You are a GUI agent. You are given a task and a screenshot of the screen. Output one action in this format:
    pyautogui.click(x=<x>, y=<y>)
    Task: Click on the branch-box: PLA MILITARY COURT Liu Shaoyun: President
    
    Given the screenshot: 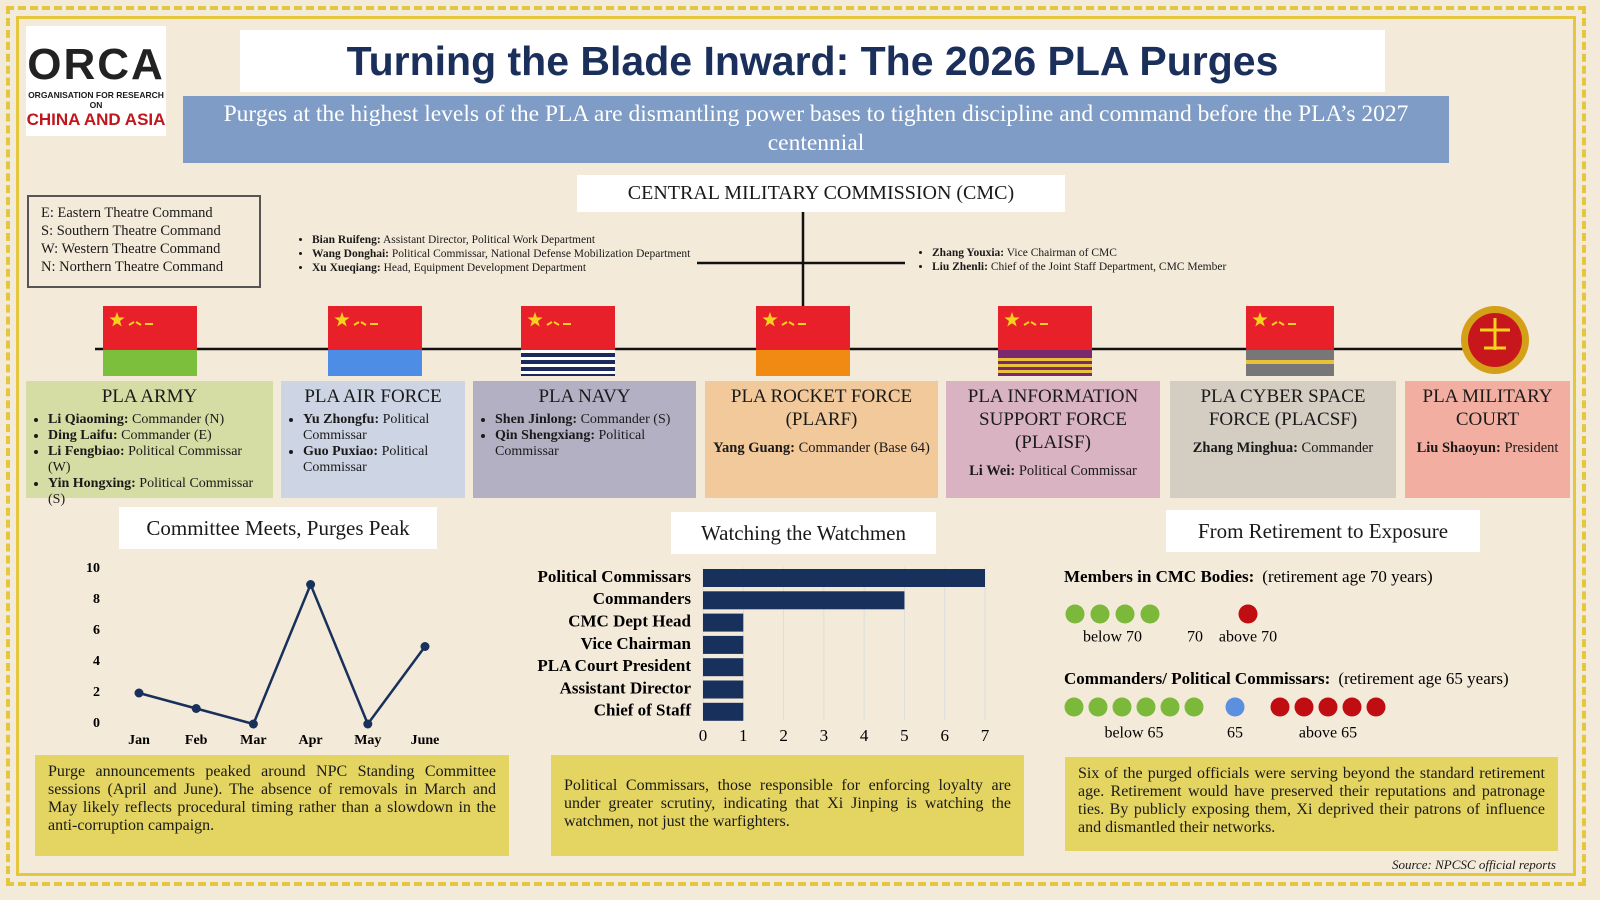 What is the action you would take?
    pyautogui.click(x=1487, y=439)
    